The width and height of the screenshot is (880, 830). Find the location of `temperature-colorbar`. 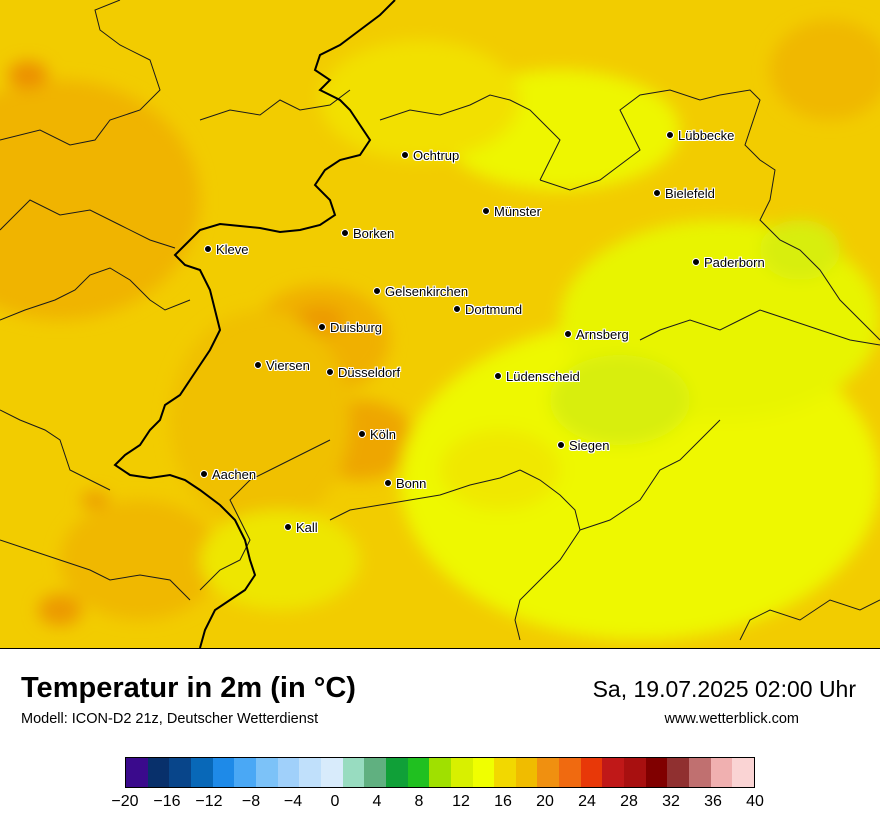

temperature-colorbar is located at coordinates (440, 772).